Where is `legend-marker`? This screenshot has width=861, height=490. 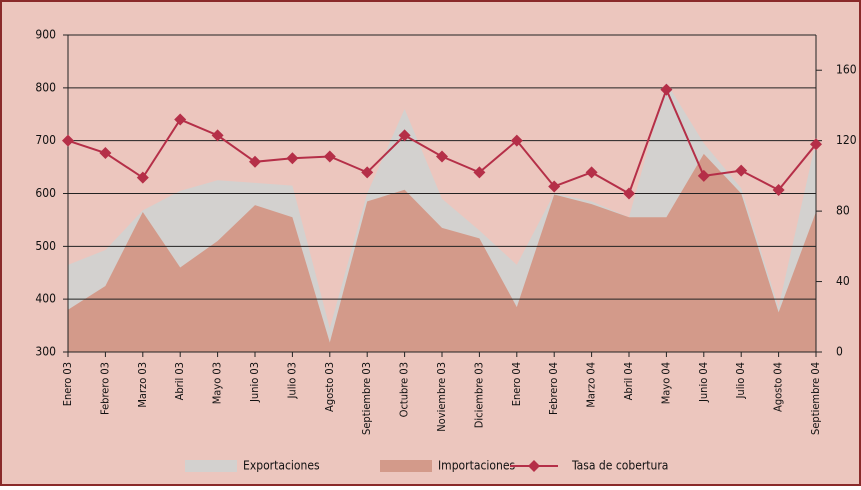 legend-marker is located at coordinates (534, 466).